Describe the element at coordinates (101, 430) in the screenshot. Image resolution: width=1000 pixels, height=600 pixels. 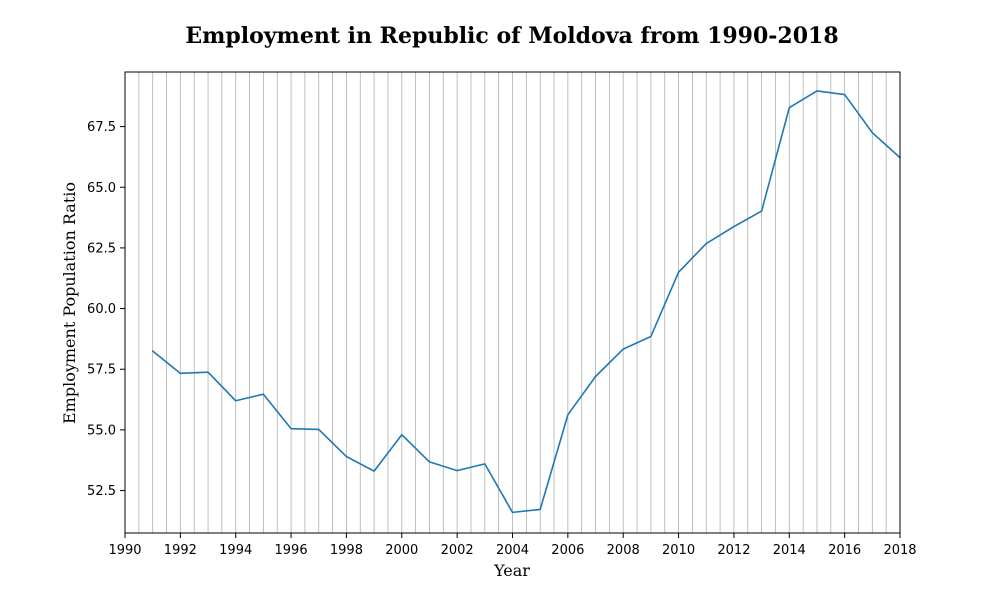
I see `y-tick-label: 55.0` at that location.